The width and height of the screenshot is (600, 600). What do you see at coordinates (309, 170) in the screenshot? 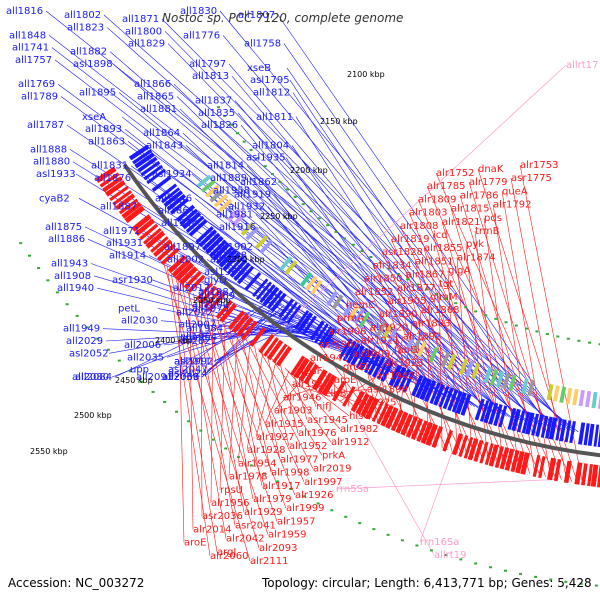
I see `kbp-tick-label: 2200 kbp` at bounding box center [309, 170].